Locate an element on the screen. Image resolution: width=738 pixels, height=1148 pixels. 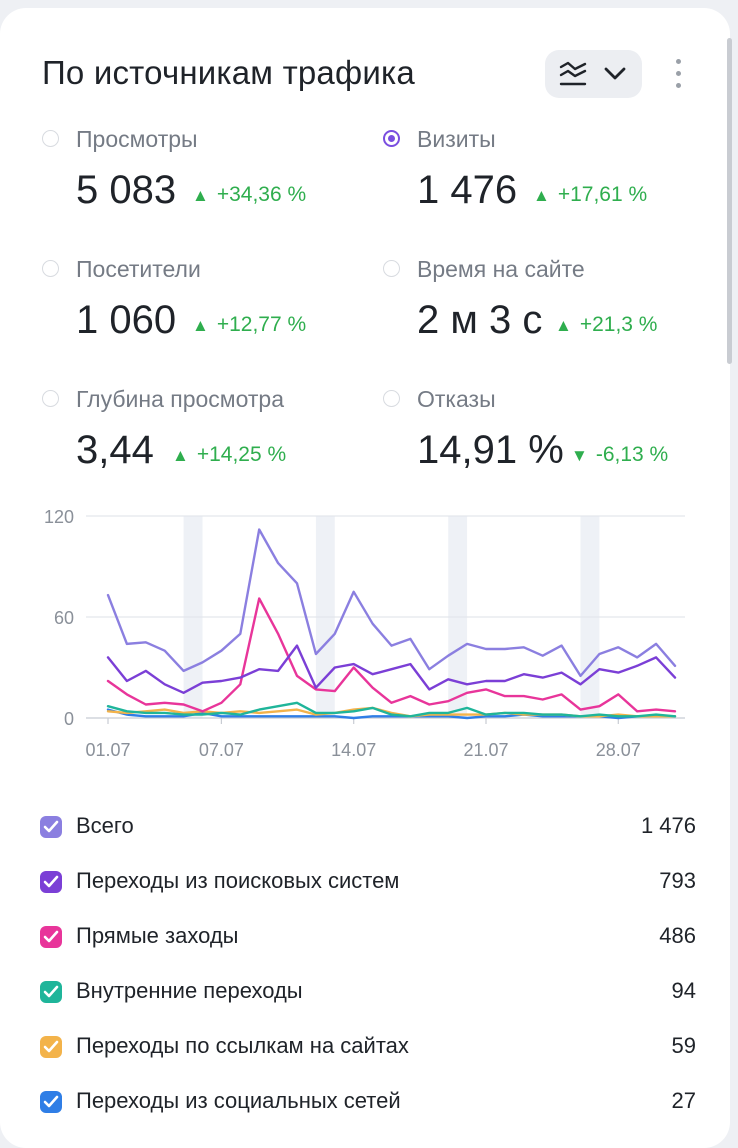
x-tick-label: 01.07 is located at coordinates (107, 750).